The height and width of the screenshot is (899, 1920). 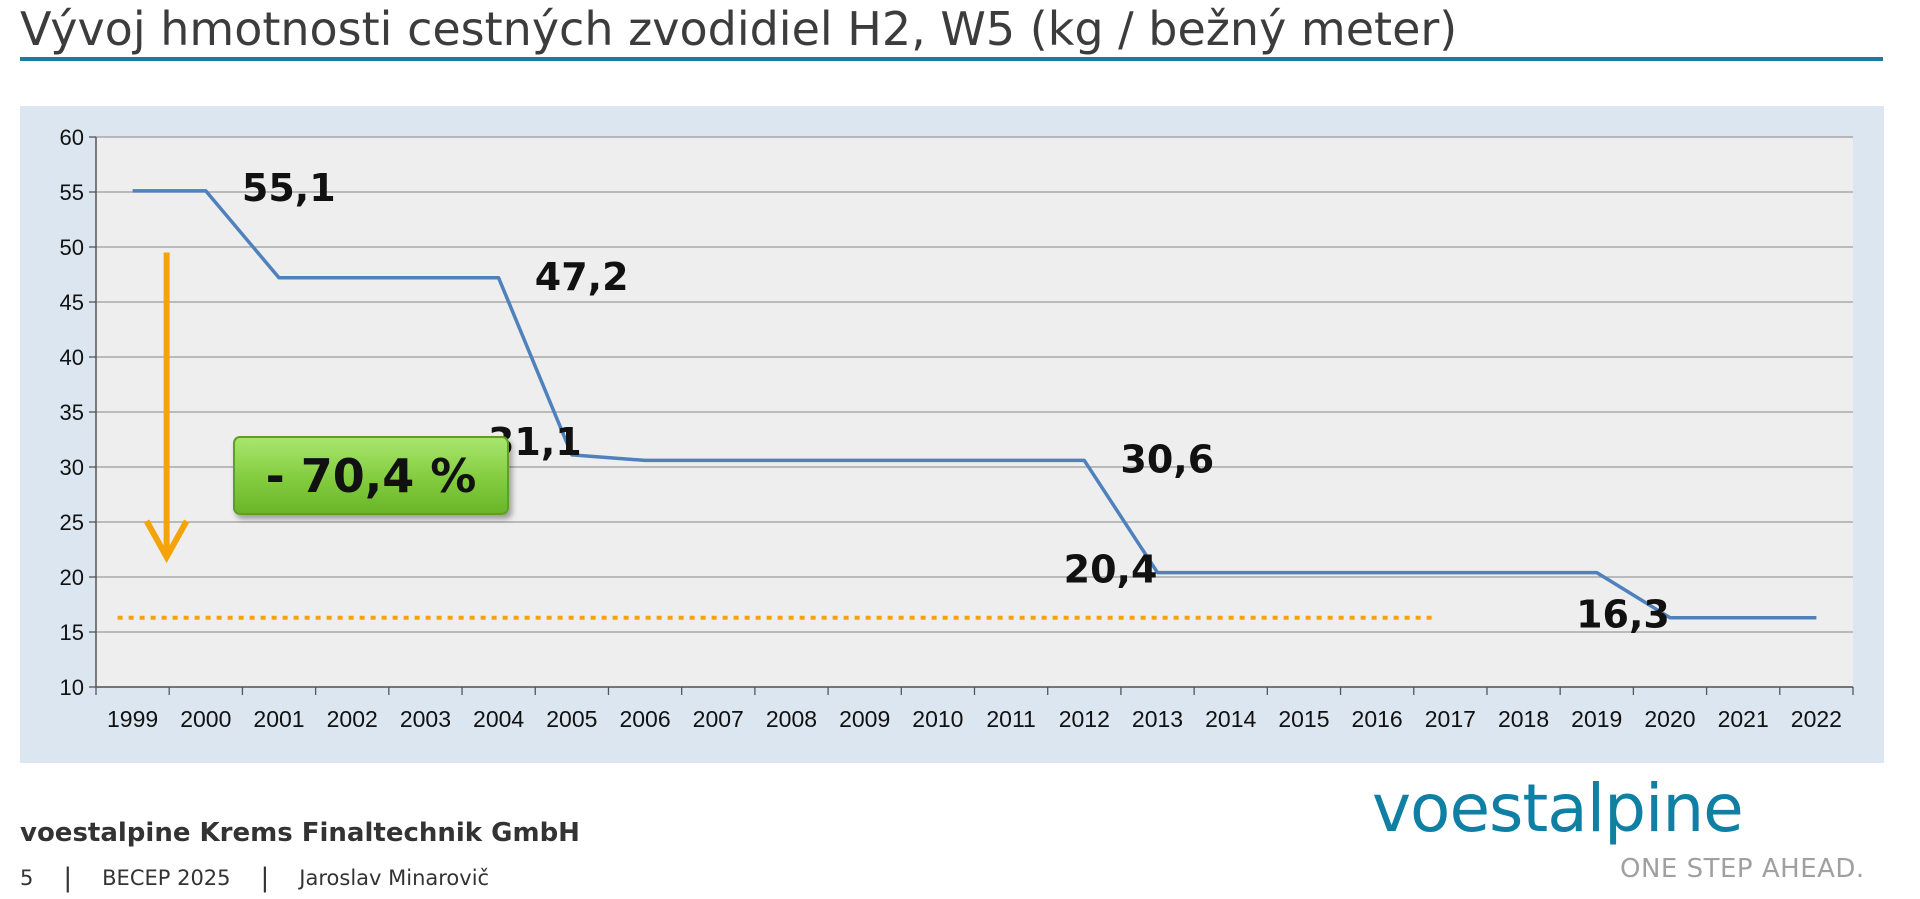 I want to click on y-tick-label: 15, so click(x=72, y=632).